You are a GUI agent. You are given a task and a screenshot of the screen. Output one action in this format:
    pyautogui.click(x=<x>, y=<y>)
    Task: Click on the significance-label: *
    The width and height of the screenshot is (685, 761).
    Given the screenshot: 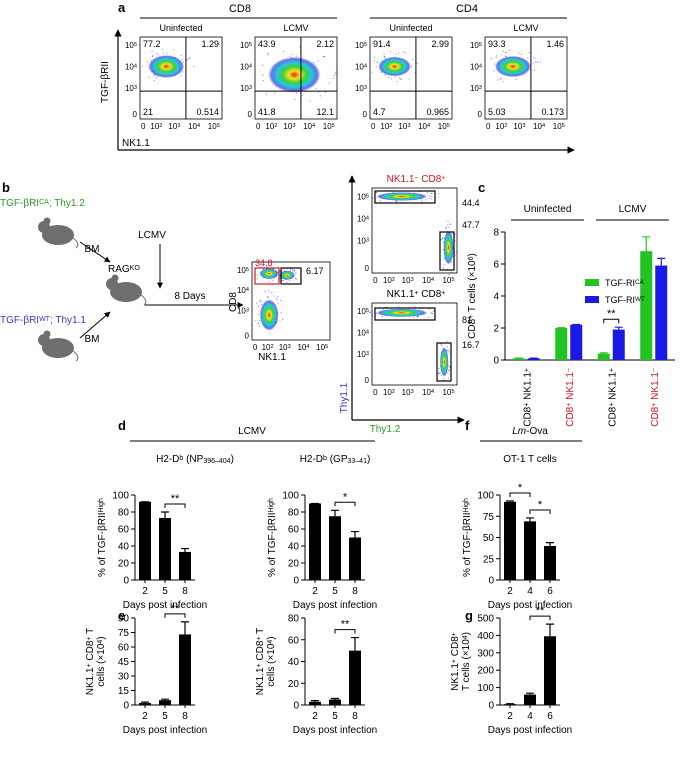 What is the action you would take?
    pyautogui.click(x=540, y=505)
    